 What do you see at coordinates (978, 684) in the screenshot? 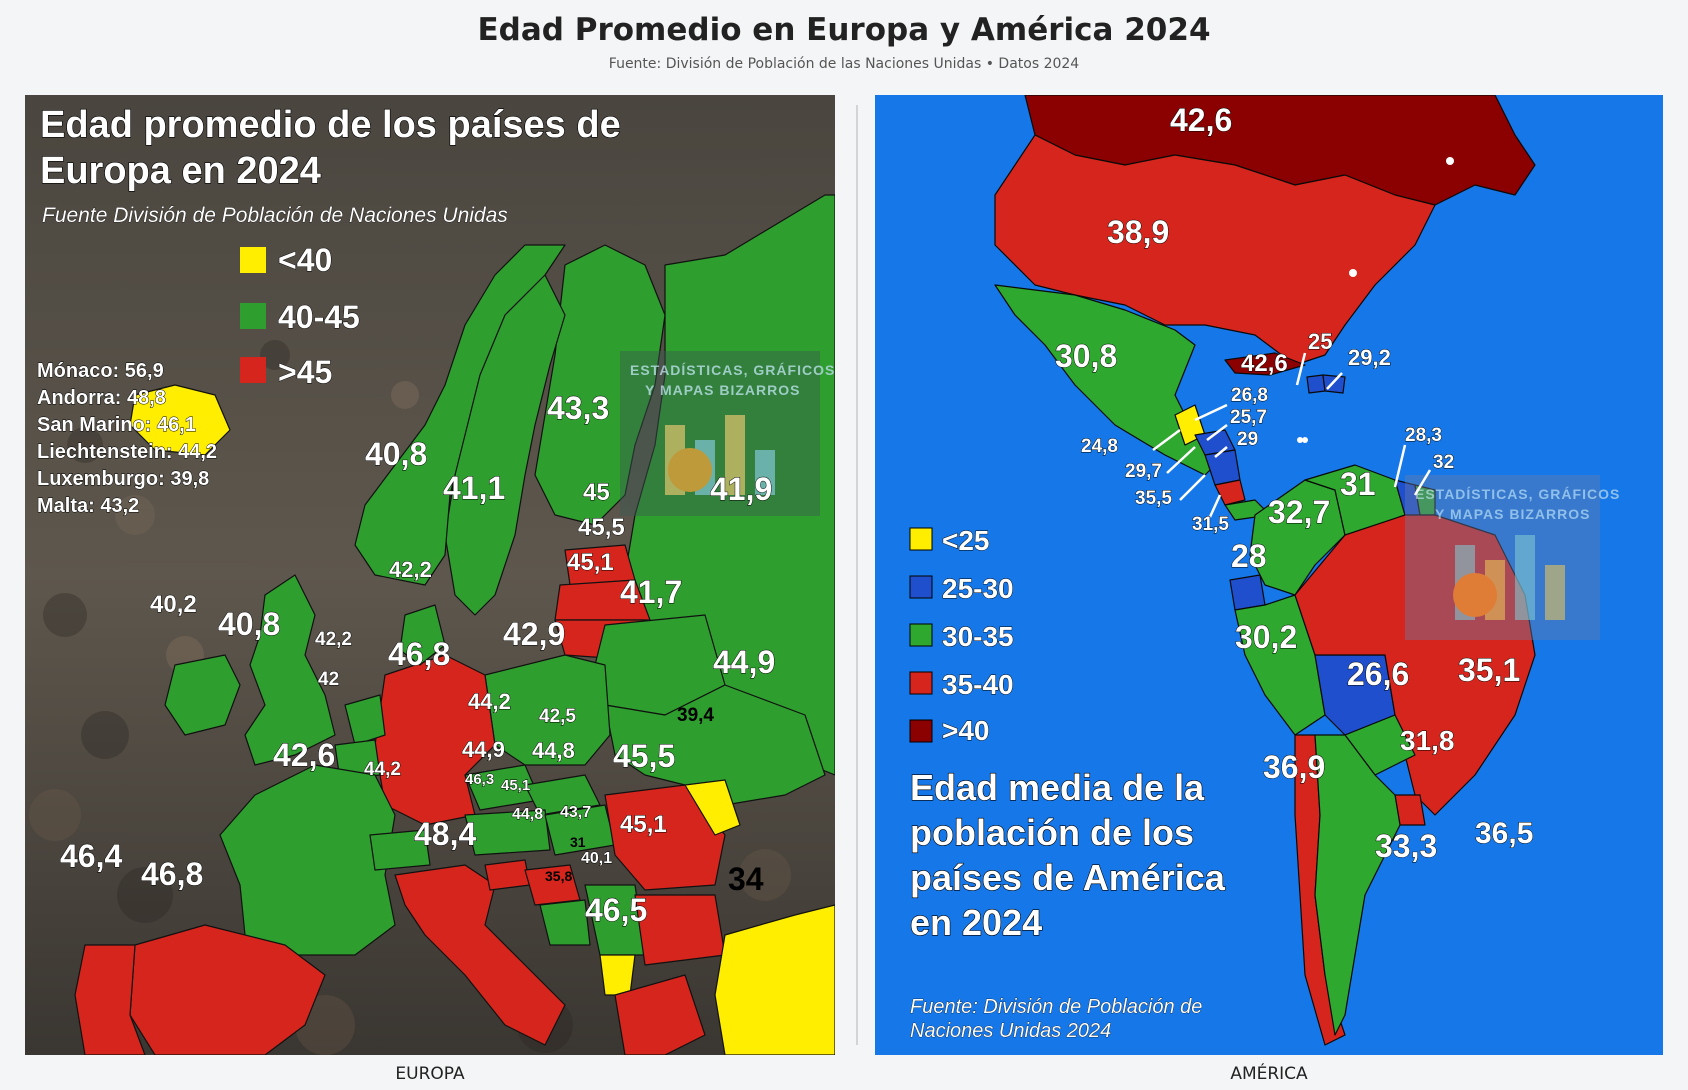
I see `legend-label-35-40: 35-40` at bounding box center [978, 684].